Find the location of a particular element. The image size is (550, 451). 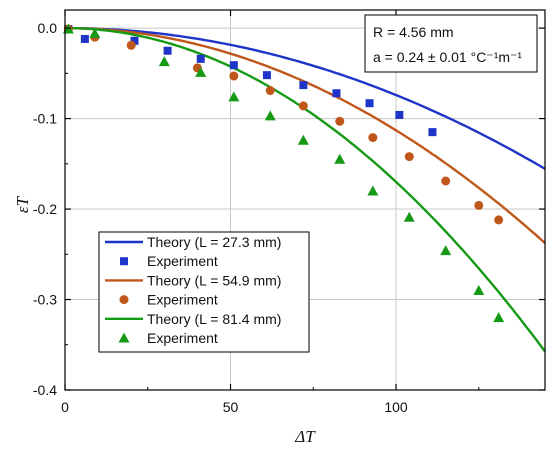

annotation-coefficient: a = 0.24 ± 0.01 °C⁻¹m⁻¹ is located at coordinates (447, 57).